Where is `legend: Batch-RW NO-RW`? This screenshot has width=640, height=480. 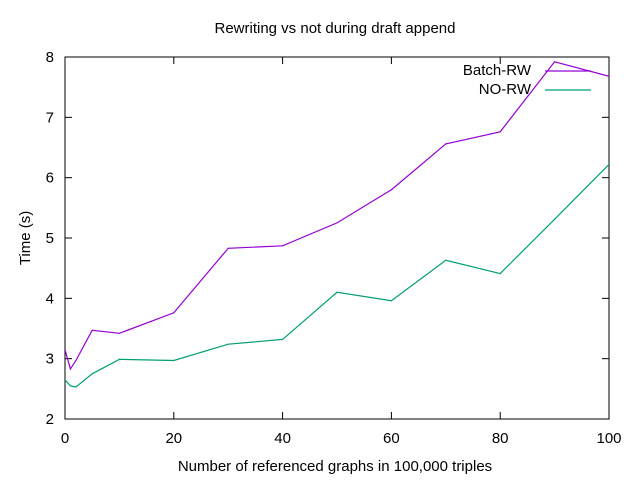 legend: Batch-RW NO-RW is located at coordinates (527, 80).